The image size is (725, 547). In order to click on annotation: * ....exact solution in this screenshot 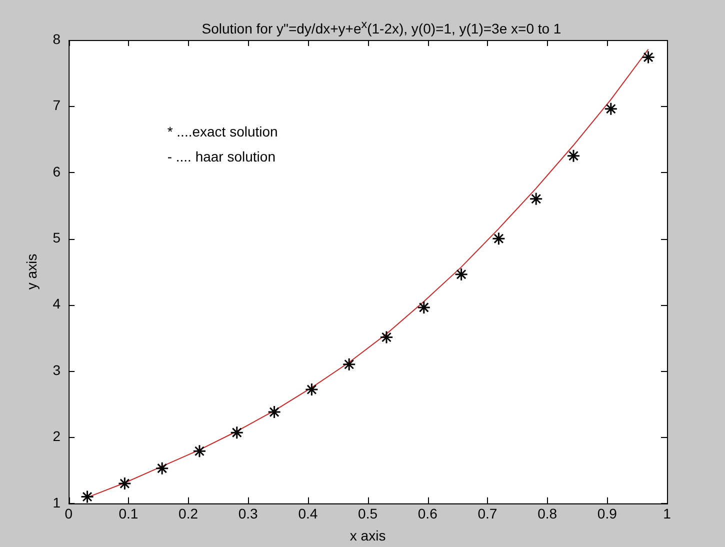, I will do `click(222, 132)`.